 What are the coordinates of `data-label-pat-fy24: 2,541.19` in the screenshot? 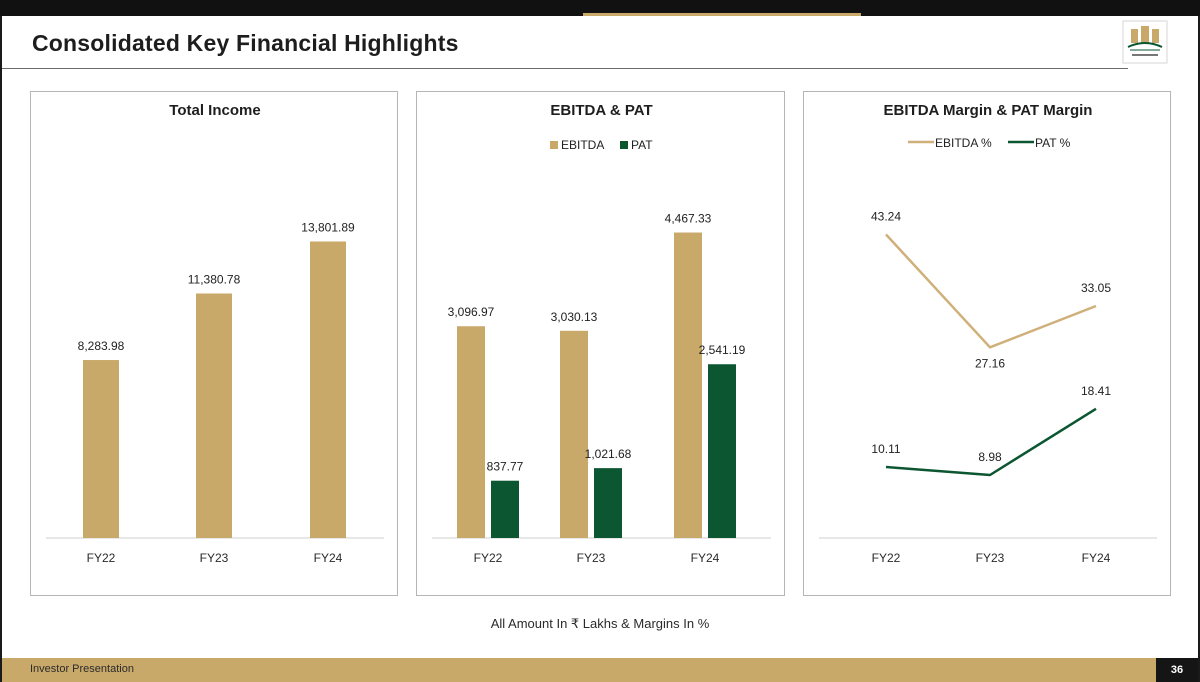 It's located at (722, 350).